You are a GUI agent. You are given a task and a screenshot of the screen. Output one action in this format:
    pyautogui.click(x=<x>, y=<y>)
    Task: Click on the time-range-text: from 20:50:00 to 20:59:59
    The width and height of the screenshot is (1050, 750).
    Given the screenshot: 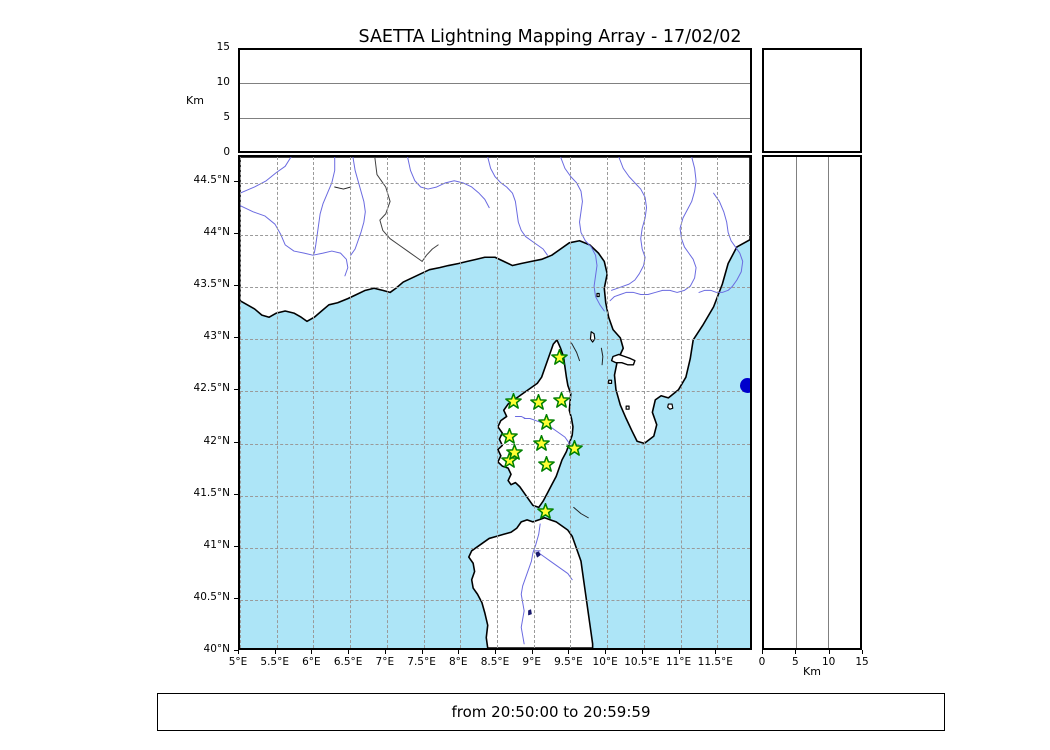 What is the action you would take?
    pyautogui.click(x=551, y=712)
    